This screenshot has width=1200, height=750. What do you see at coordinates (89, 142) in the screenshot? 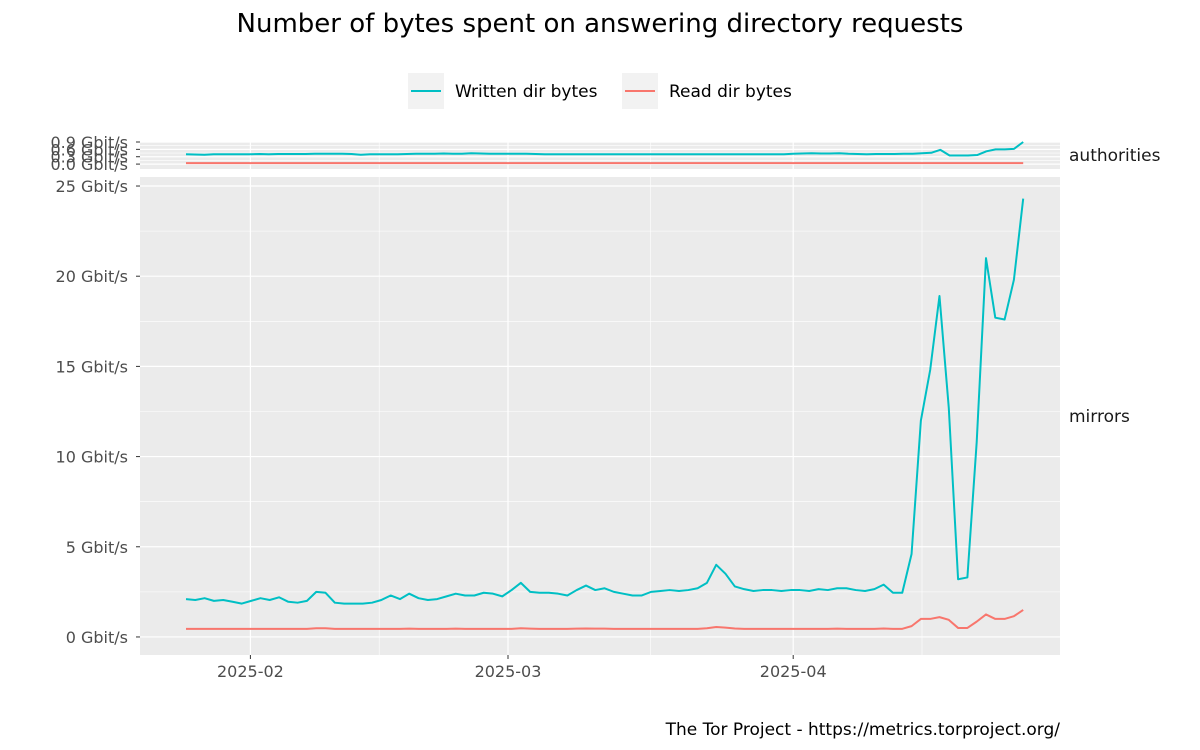
I see `y-tick-label: 0.9 Gbit/s` at bounding box center [89, 142].